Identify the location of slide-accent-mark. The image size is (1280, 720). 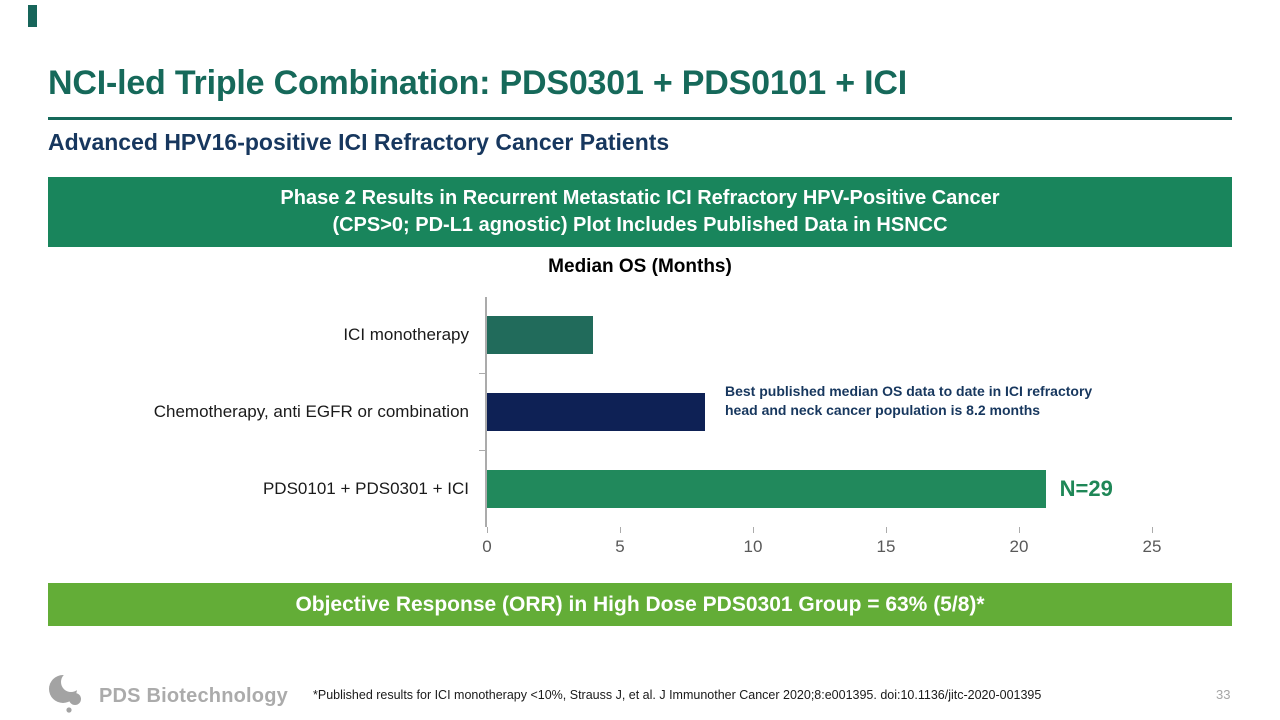
(32, 16).